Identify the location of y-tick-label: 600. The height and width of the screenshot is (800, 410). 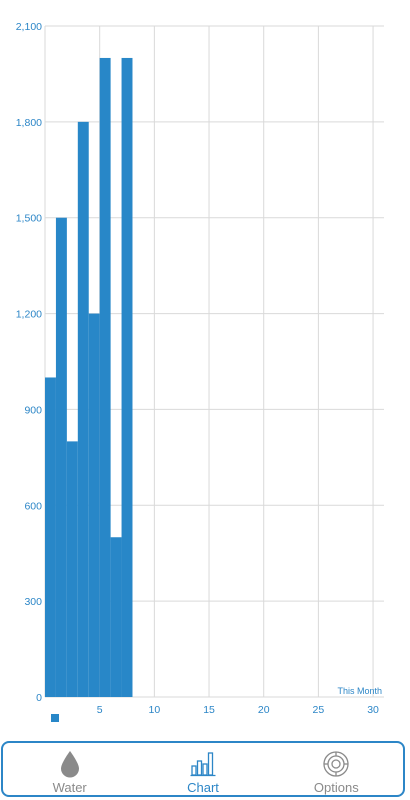
(33, 506).